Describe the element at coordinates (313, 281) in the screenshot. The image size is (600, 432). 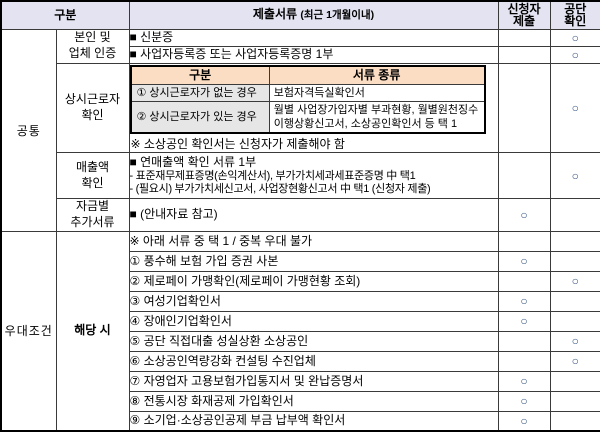
I see `document-cell: ② 제로페이 가맹확인(제로페이 가맹현황 조회)` at that location.